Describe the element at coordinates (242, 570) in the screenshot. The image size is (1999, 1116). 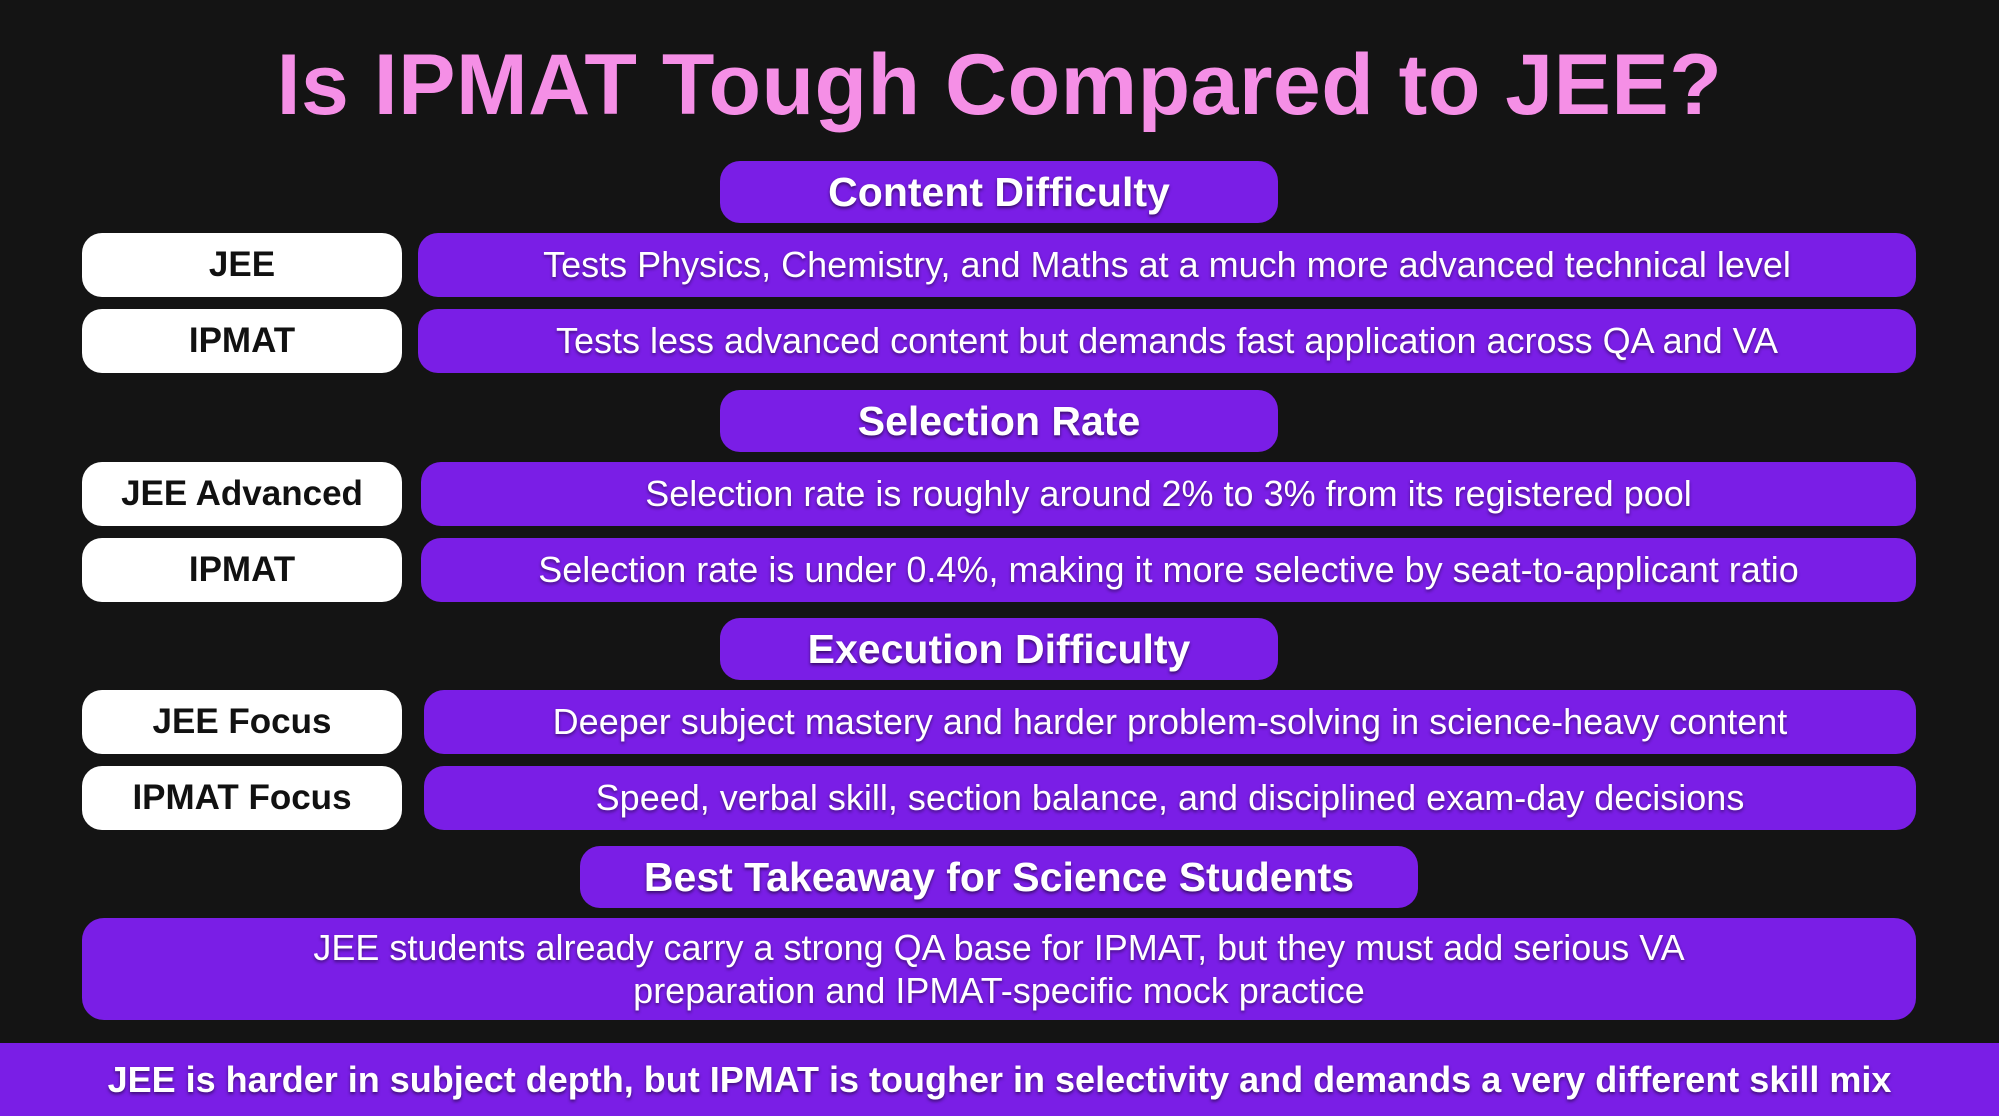
I see `row-label-ipmat-selection: IPMAT` at that location.